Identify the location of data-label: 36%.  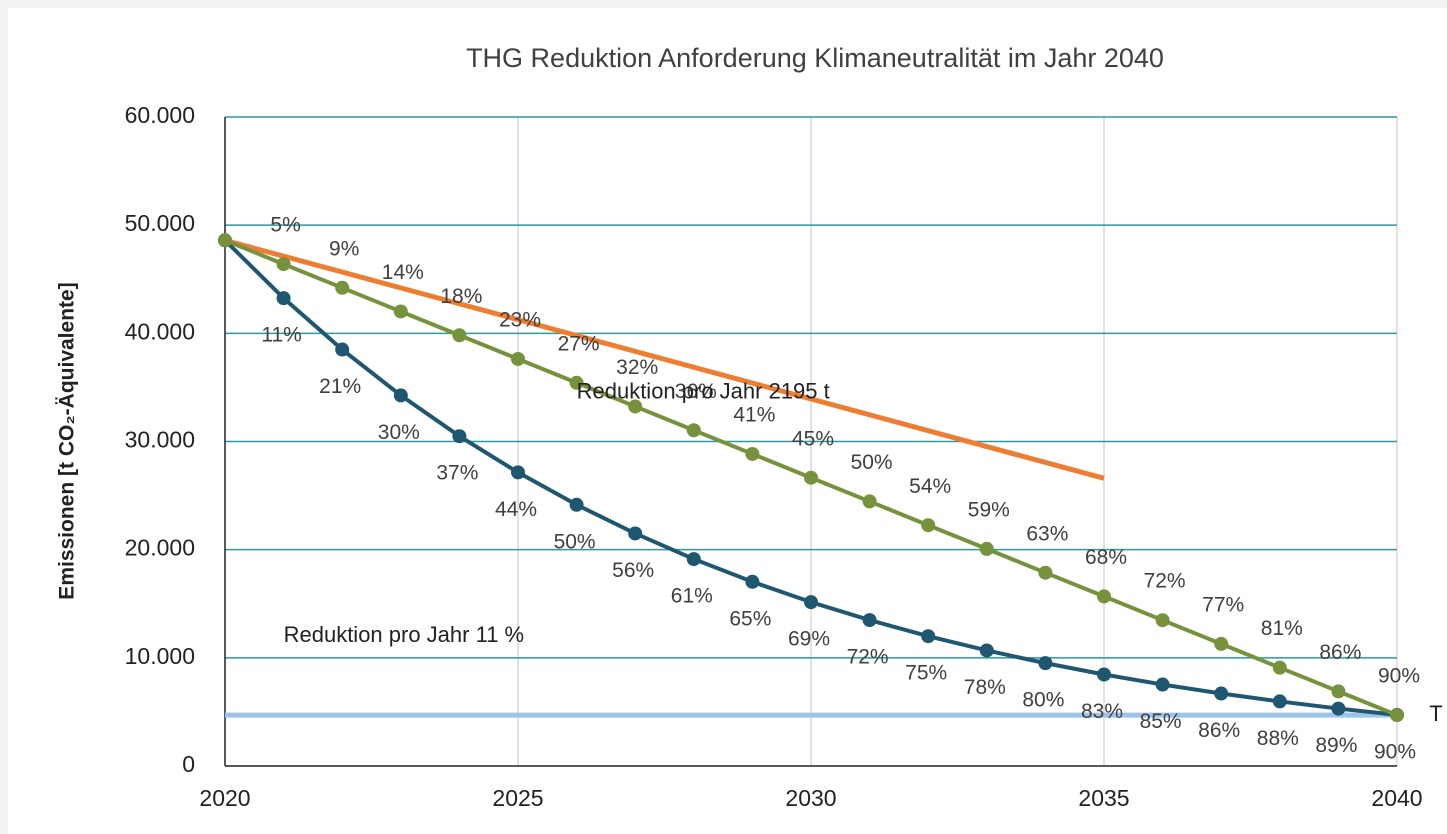
(696, 391).